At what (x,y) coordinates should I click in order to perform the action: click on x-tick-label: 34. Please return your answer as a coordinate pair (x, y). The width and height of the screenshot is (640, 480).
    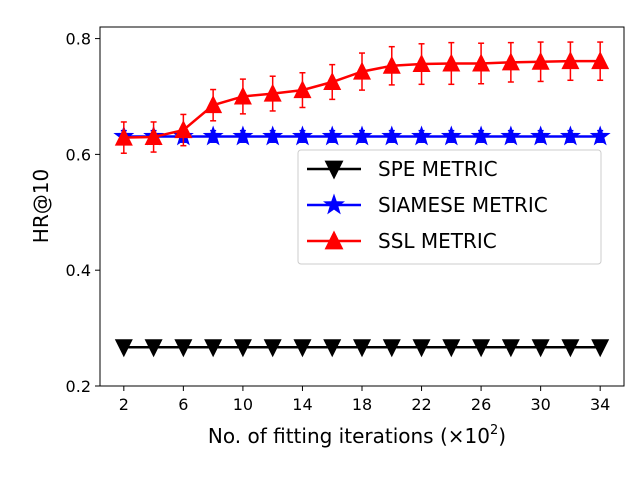
    Looking at the image, I should click on (600, 404).